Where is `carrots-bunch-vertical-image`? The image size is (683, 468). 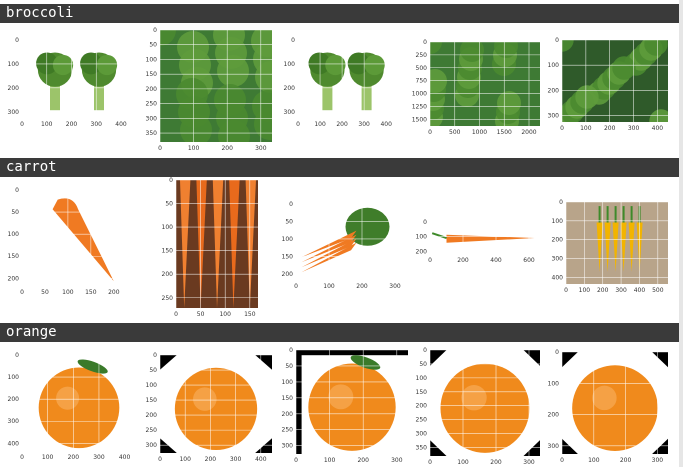
carrots-bunch-vertical-image is located at coordinates (217, 244).